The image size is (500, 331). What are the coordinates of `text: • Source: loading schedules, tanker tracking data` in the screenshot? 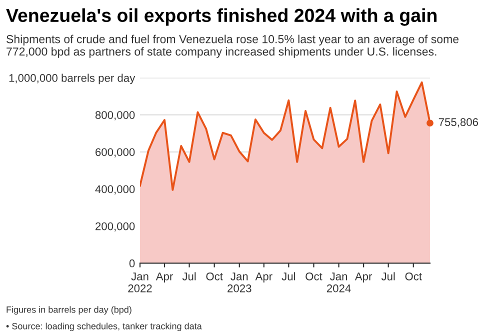 It's located at (104, 326).